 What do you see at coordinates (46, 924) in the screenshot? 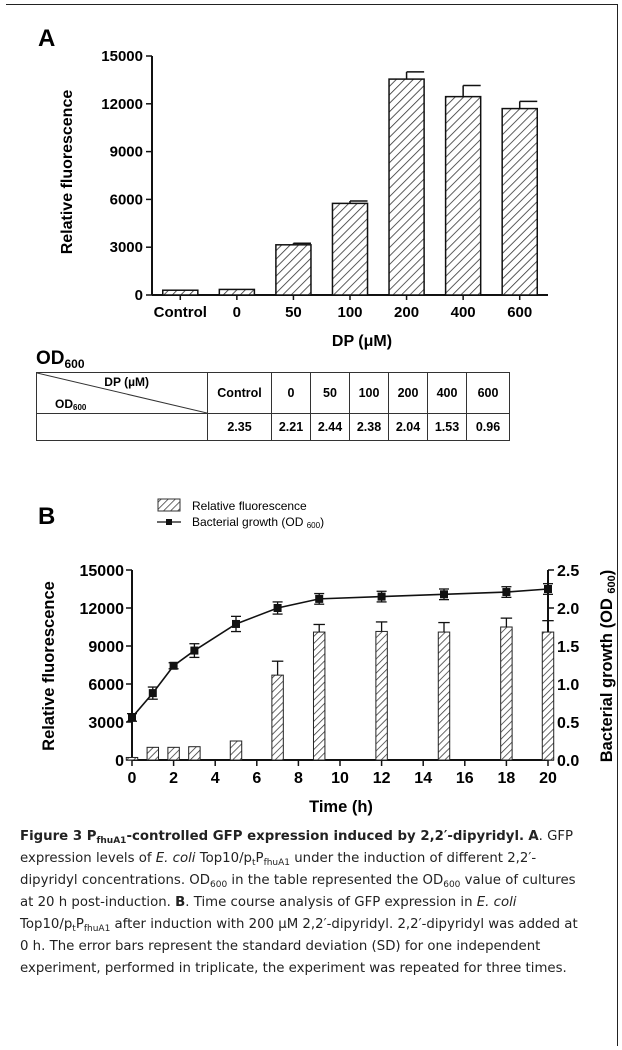
I see `caption-b-text2: Top10/p` at bounding box center [46, 924].